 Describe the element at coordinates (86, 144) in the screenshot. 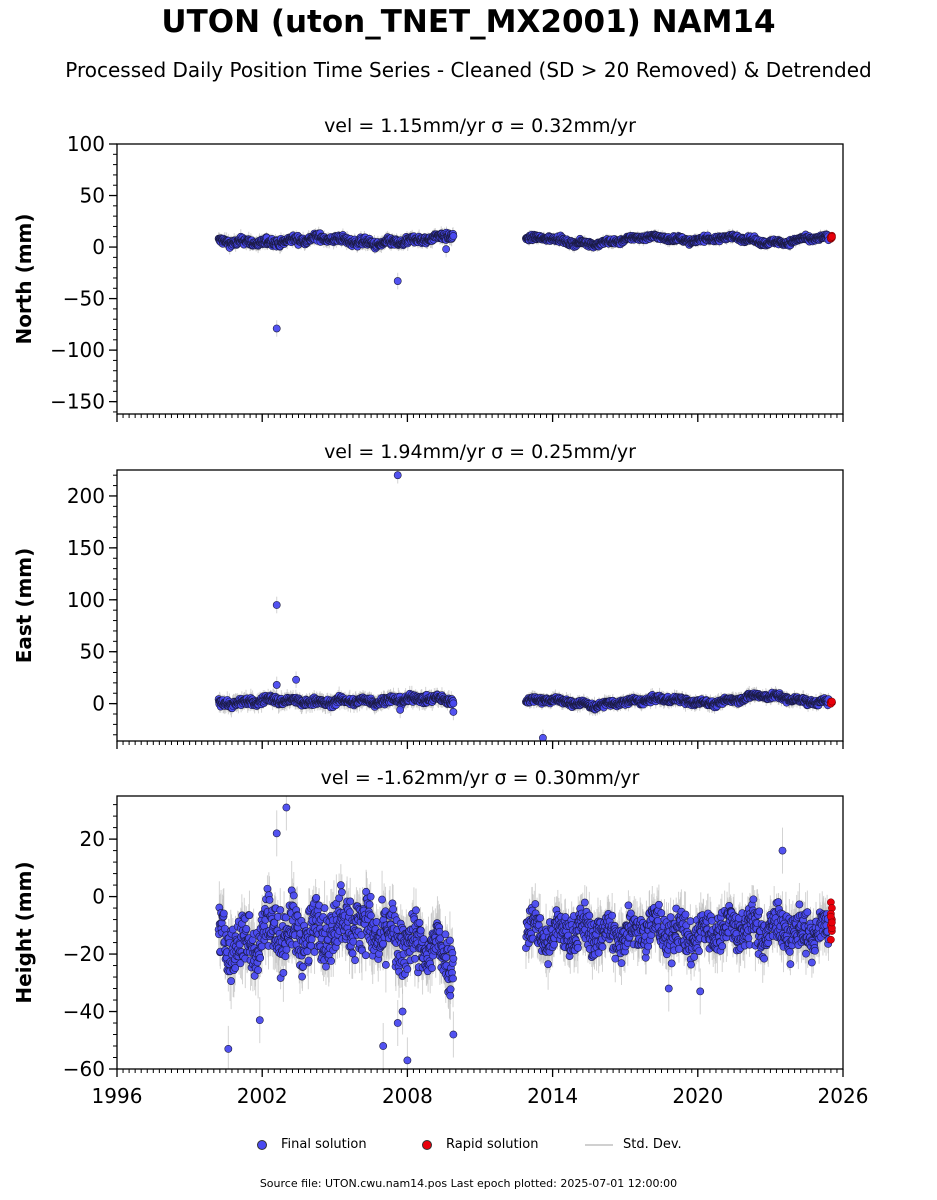

I see `y-tick-label: 100` at that location.